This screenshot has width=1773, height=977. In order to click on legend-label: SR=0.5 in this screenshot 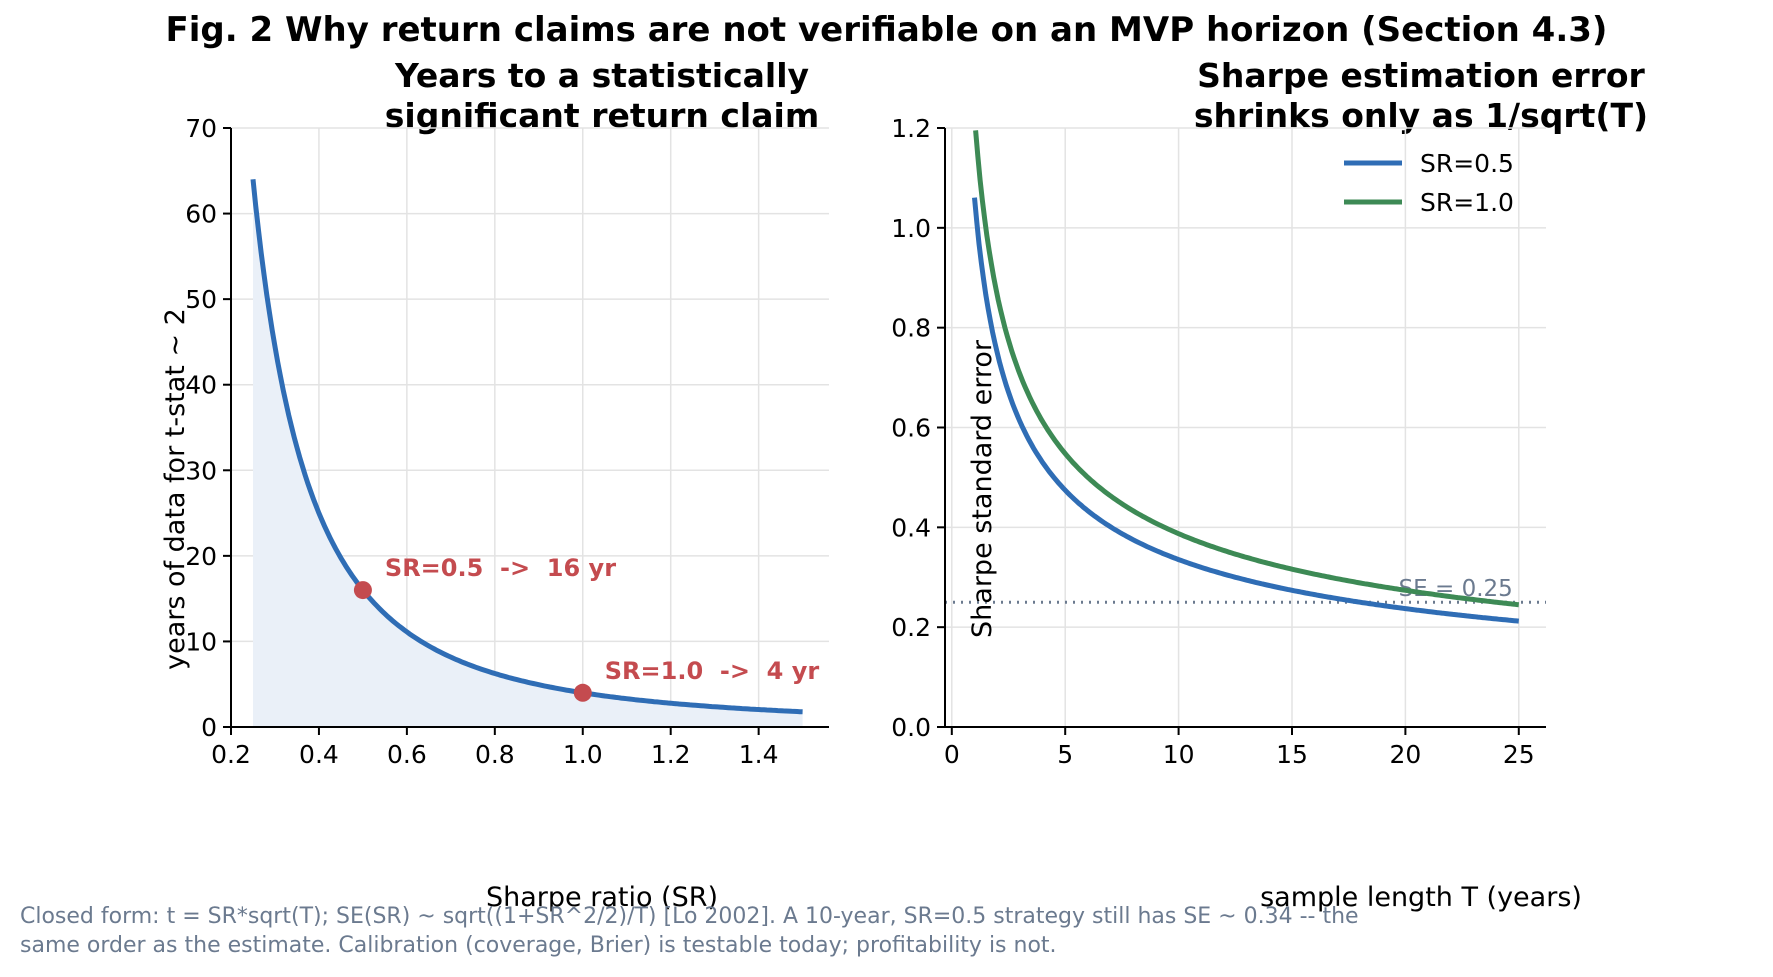, I will do `click(1467, 163)`.